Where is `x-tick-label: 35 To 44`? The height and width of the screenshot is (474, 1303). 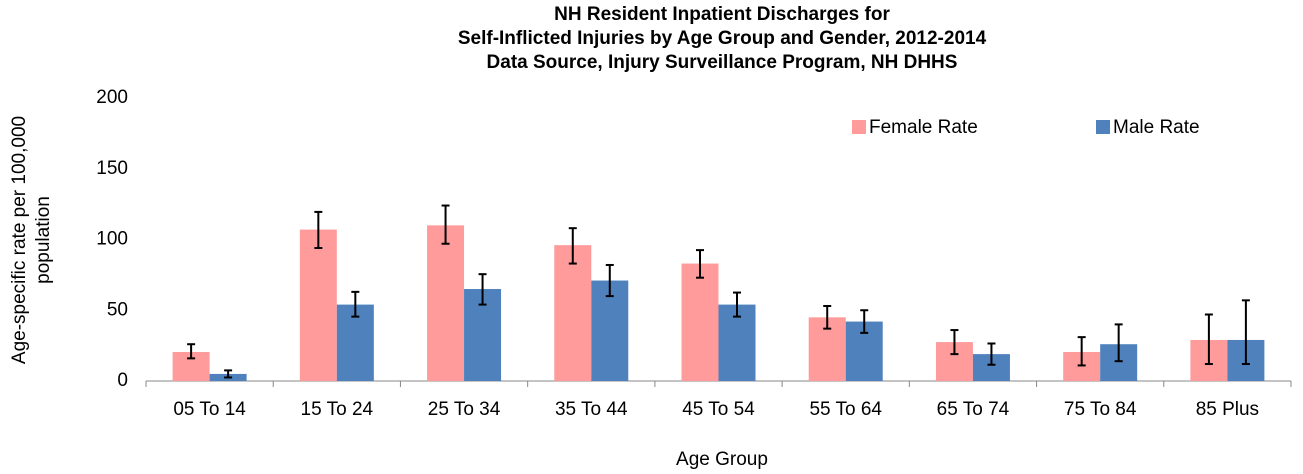
x-tick-label: 35 To 44 is located at coordinates (591, 409).